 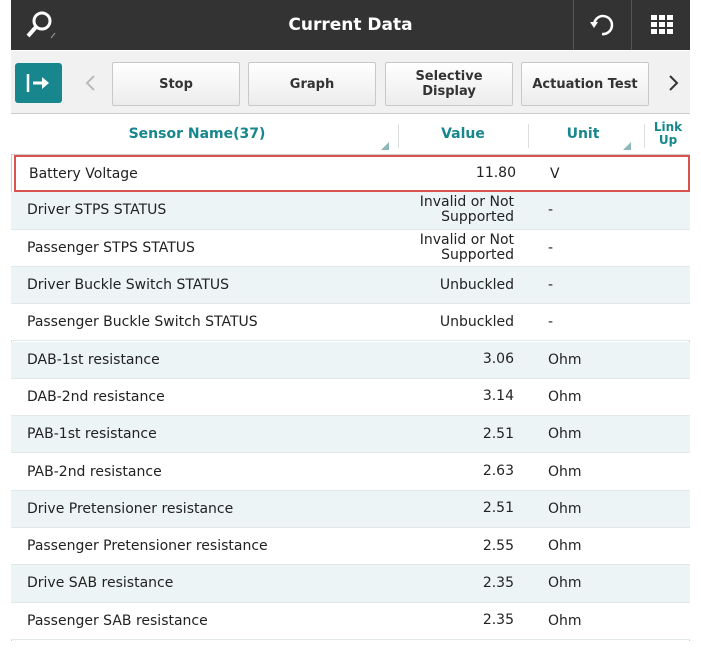 I want to click on sensor-name: Drive Pretensioner resistance, so click(x=130, y=508).